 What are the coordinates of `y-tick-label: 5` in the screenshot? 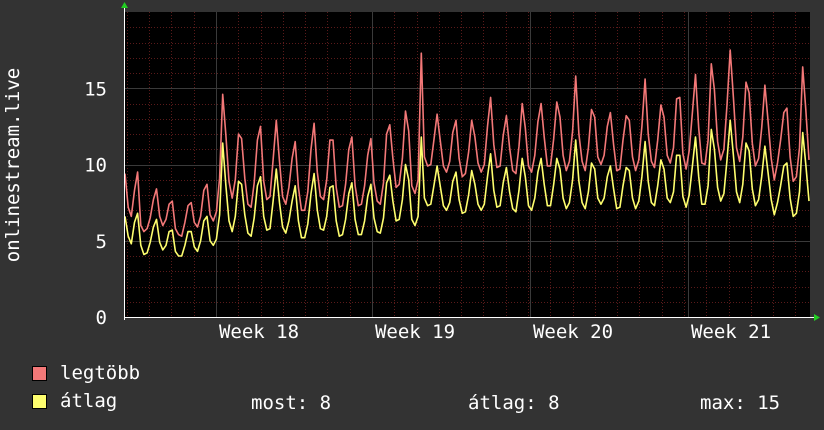 It's located at (101, 242).